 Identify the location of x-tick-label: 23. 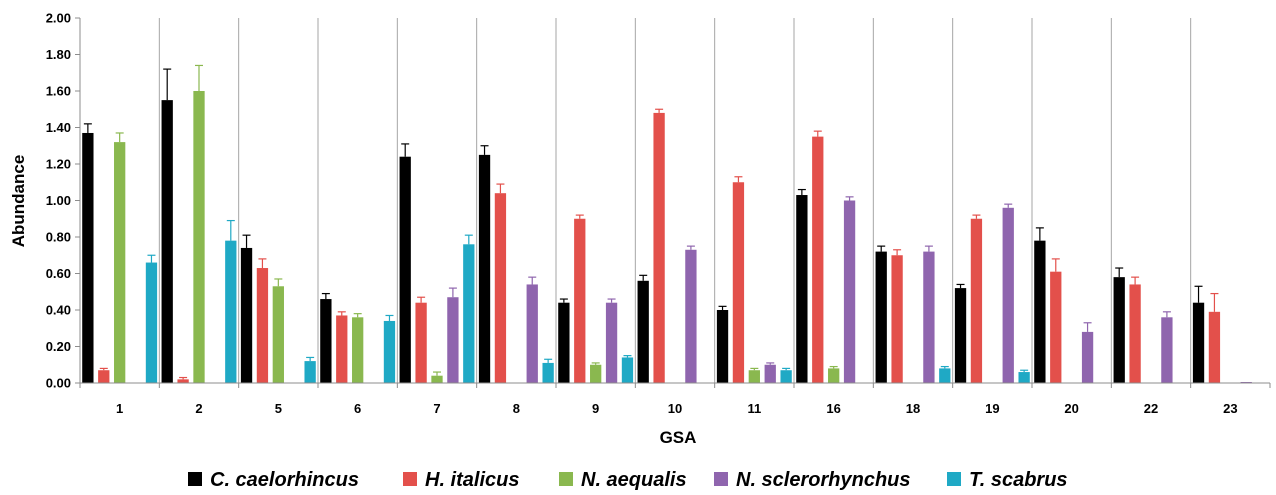
(1230, 408).